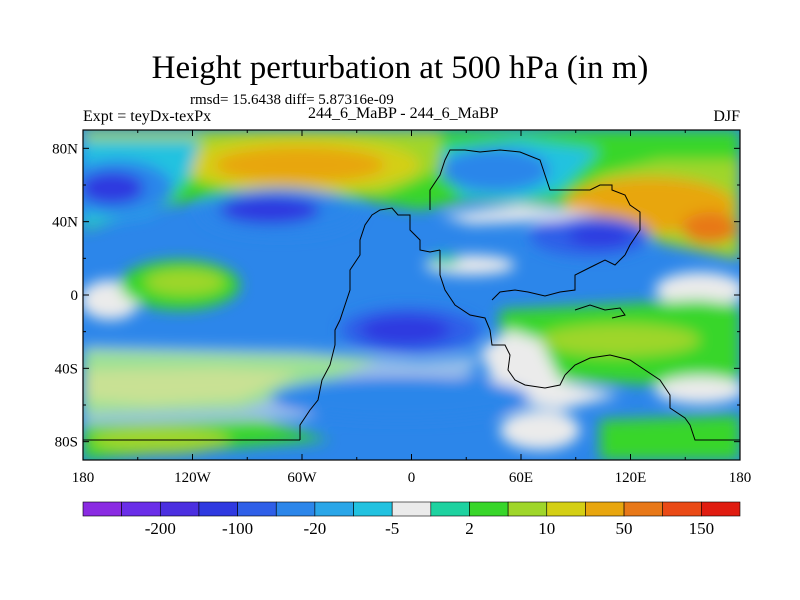 The image size is (800, 600). I want to click on white-gap-southern-pacific, so click(697, 390).